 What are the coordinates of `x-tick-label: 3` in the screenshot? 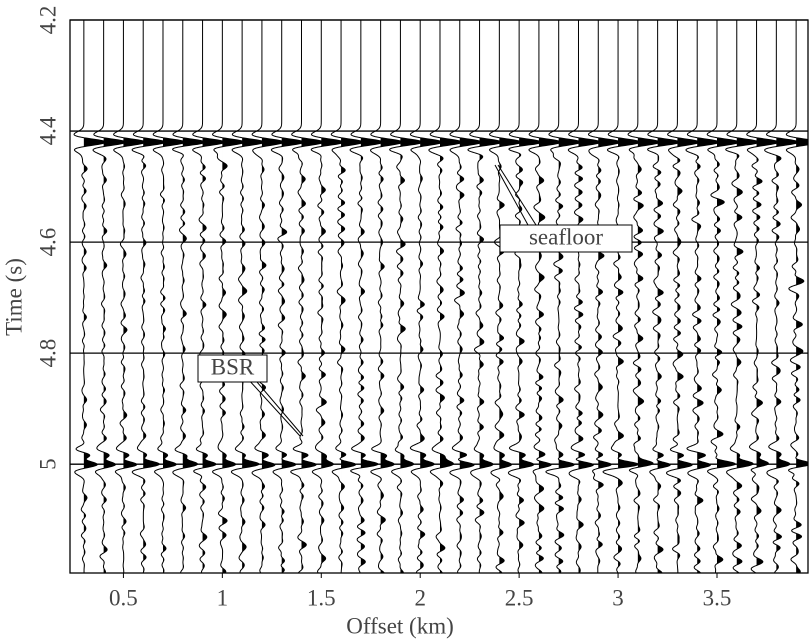 It's located at (618, 597).